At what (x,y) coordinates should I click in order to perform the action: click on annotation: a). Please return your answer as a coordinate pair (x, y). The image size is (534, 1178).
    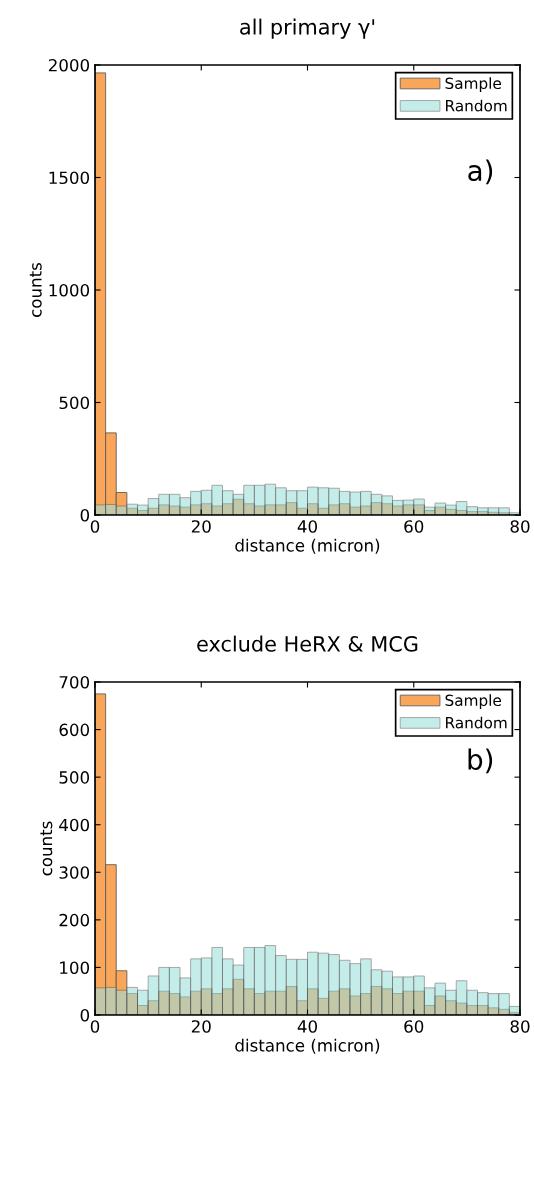
    Looking at the image, I should click on (480, 172).